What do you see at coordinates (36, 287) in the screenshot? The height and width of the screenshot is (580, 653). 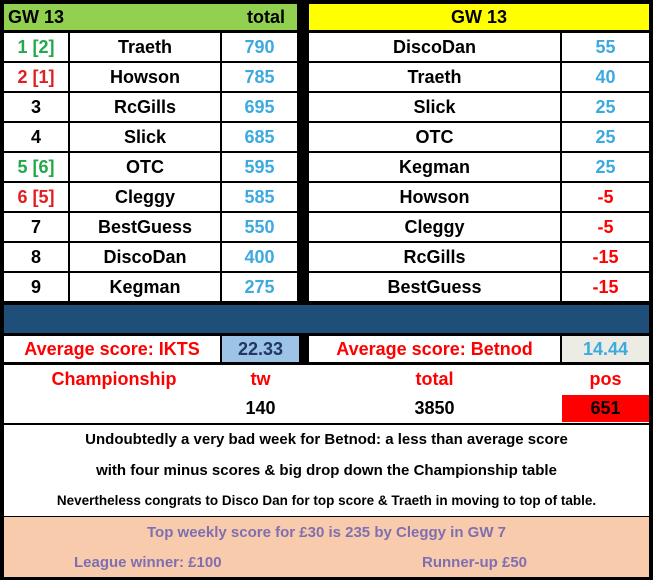 I see `standings-rank: 9` at bounding box center [36, 287].